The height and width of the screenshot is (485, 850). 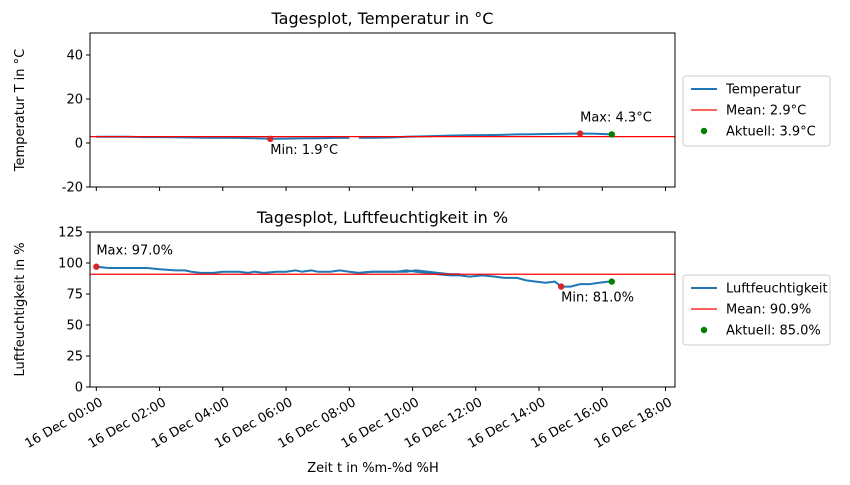 I want to click on panel-2-y-tick-label: 0, so click(x=79, y=388).